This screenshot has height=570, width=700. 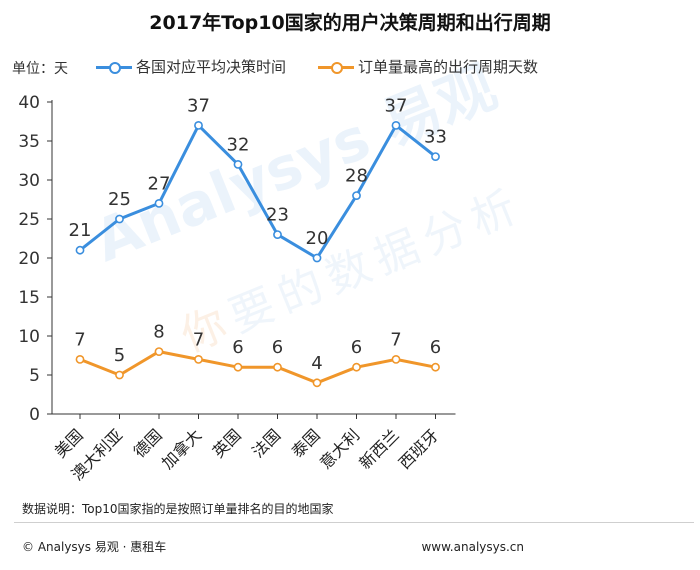 I want to click on data-label-1: 28, so click(x=356, y=176).